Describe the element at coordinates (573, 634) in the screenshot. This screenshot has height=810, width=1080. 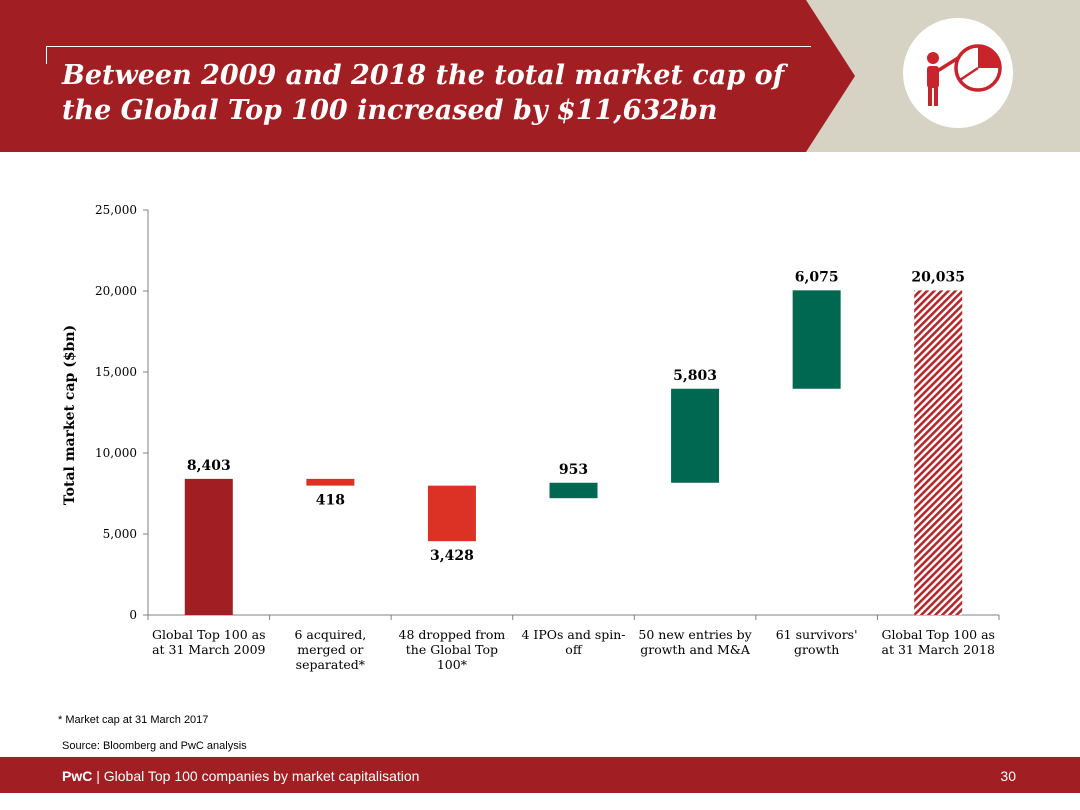
I see `category-label-line: 4 IPOs and spin-` at that location.